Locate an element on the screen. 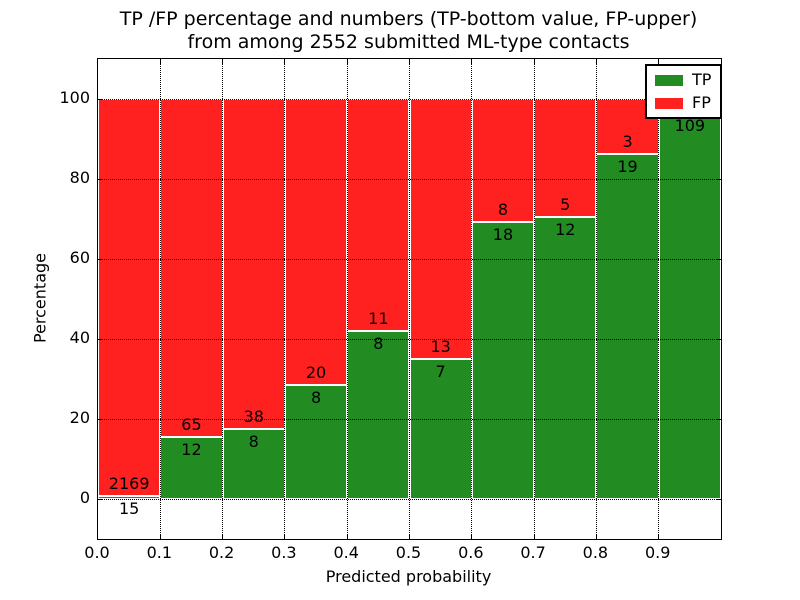 The image size is (800, 600). x-tick-label: 0.0 is located at coordinates (97, 552).